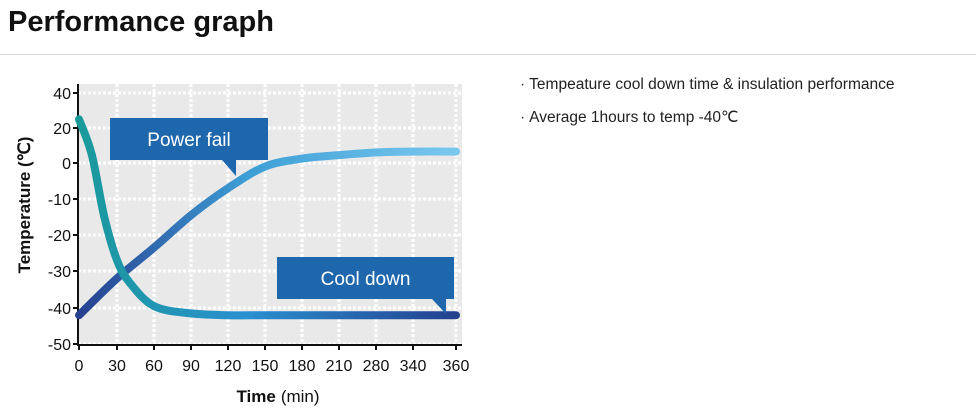 The image size is (976, 413). I want to click on x-tick-label: 180, so click(302, 366).